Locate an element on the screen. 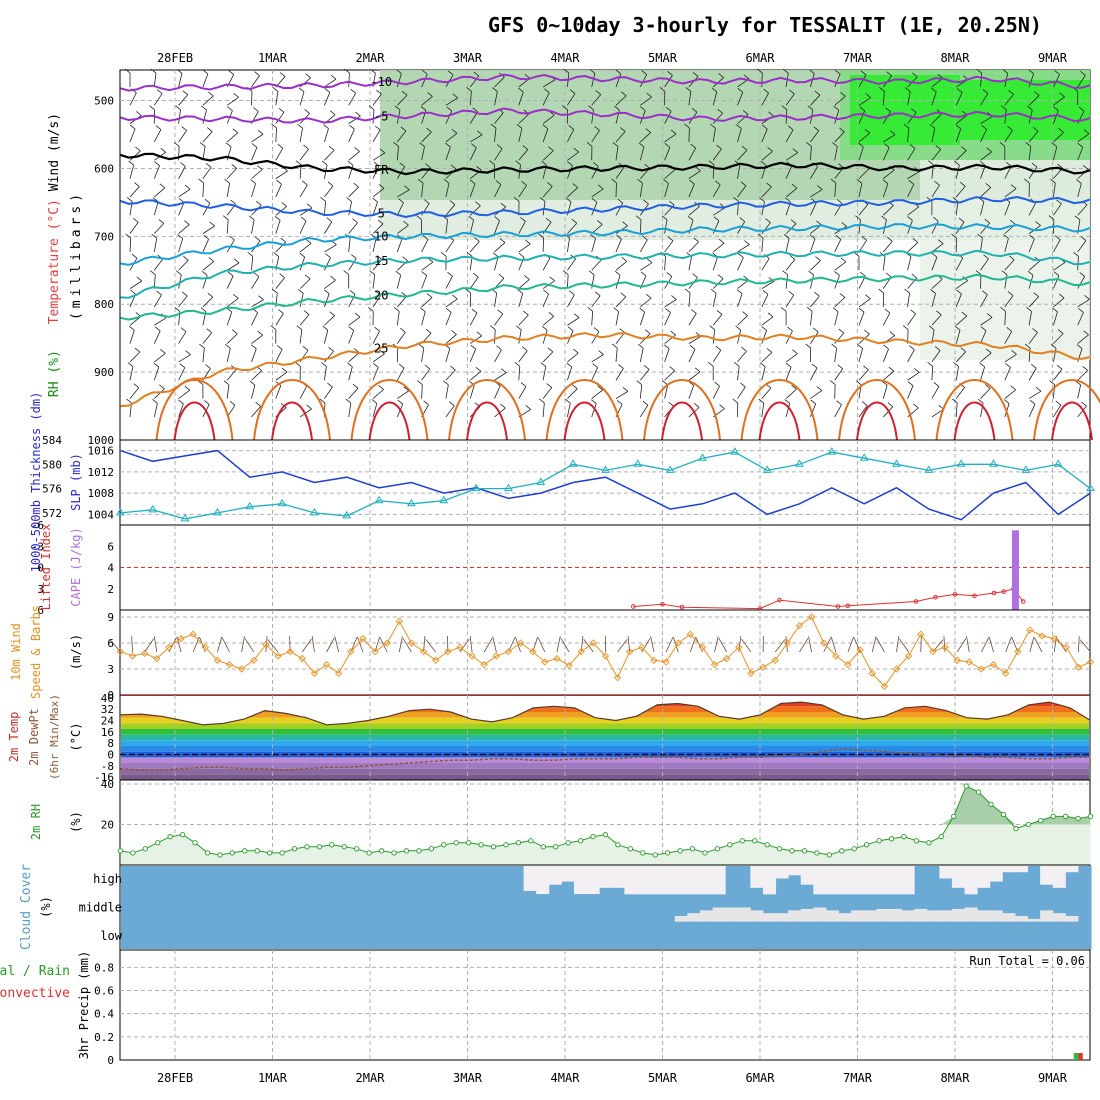 The height and width of the screenshot is (1100, 1100). rh-region is located at coordinates (905, 110).